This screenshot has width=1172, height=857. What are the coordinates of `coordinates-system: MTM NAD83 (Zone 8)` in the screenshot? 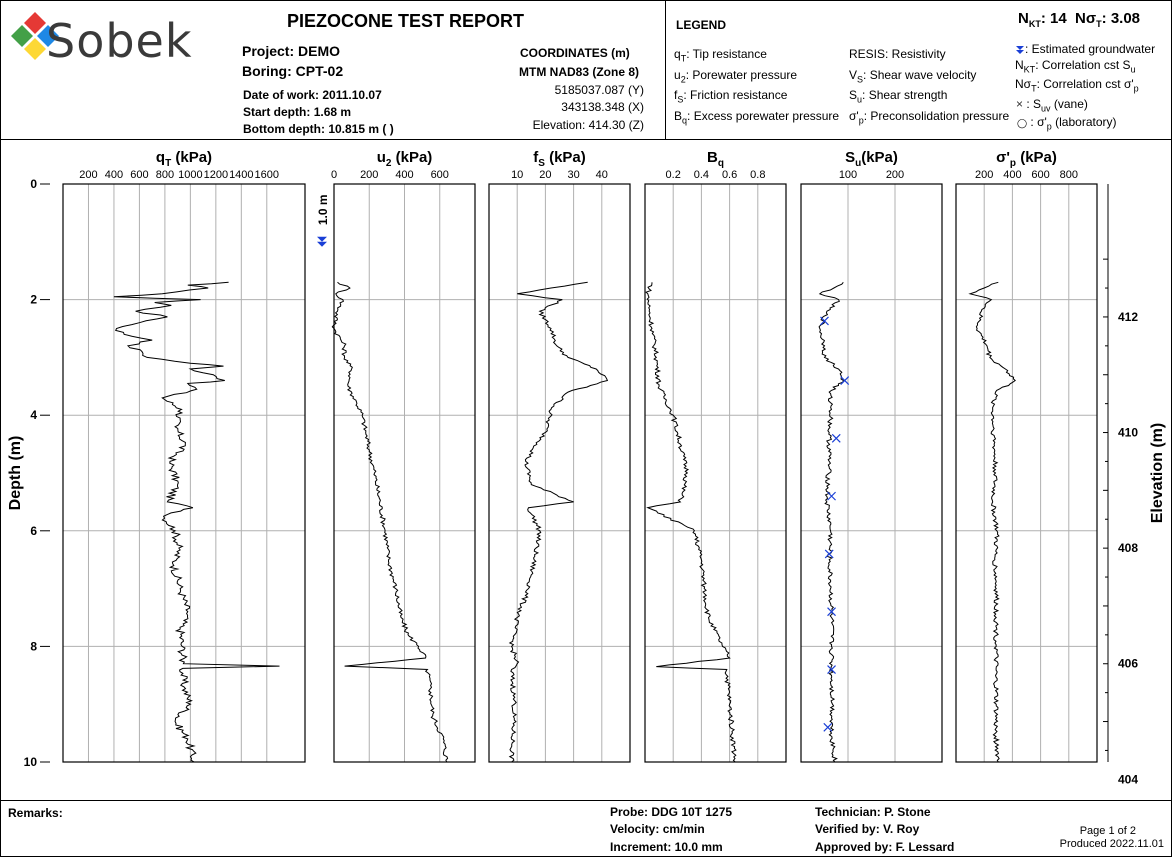 It's located at (579, 72).